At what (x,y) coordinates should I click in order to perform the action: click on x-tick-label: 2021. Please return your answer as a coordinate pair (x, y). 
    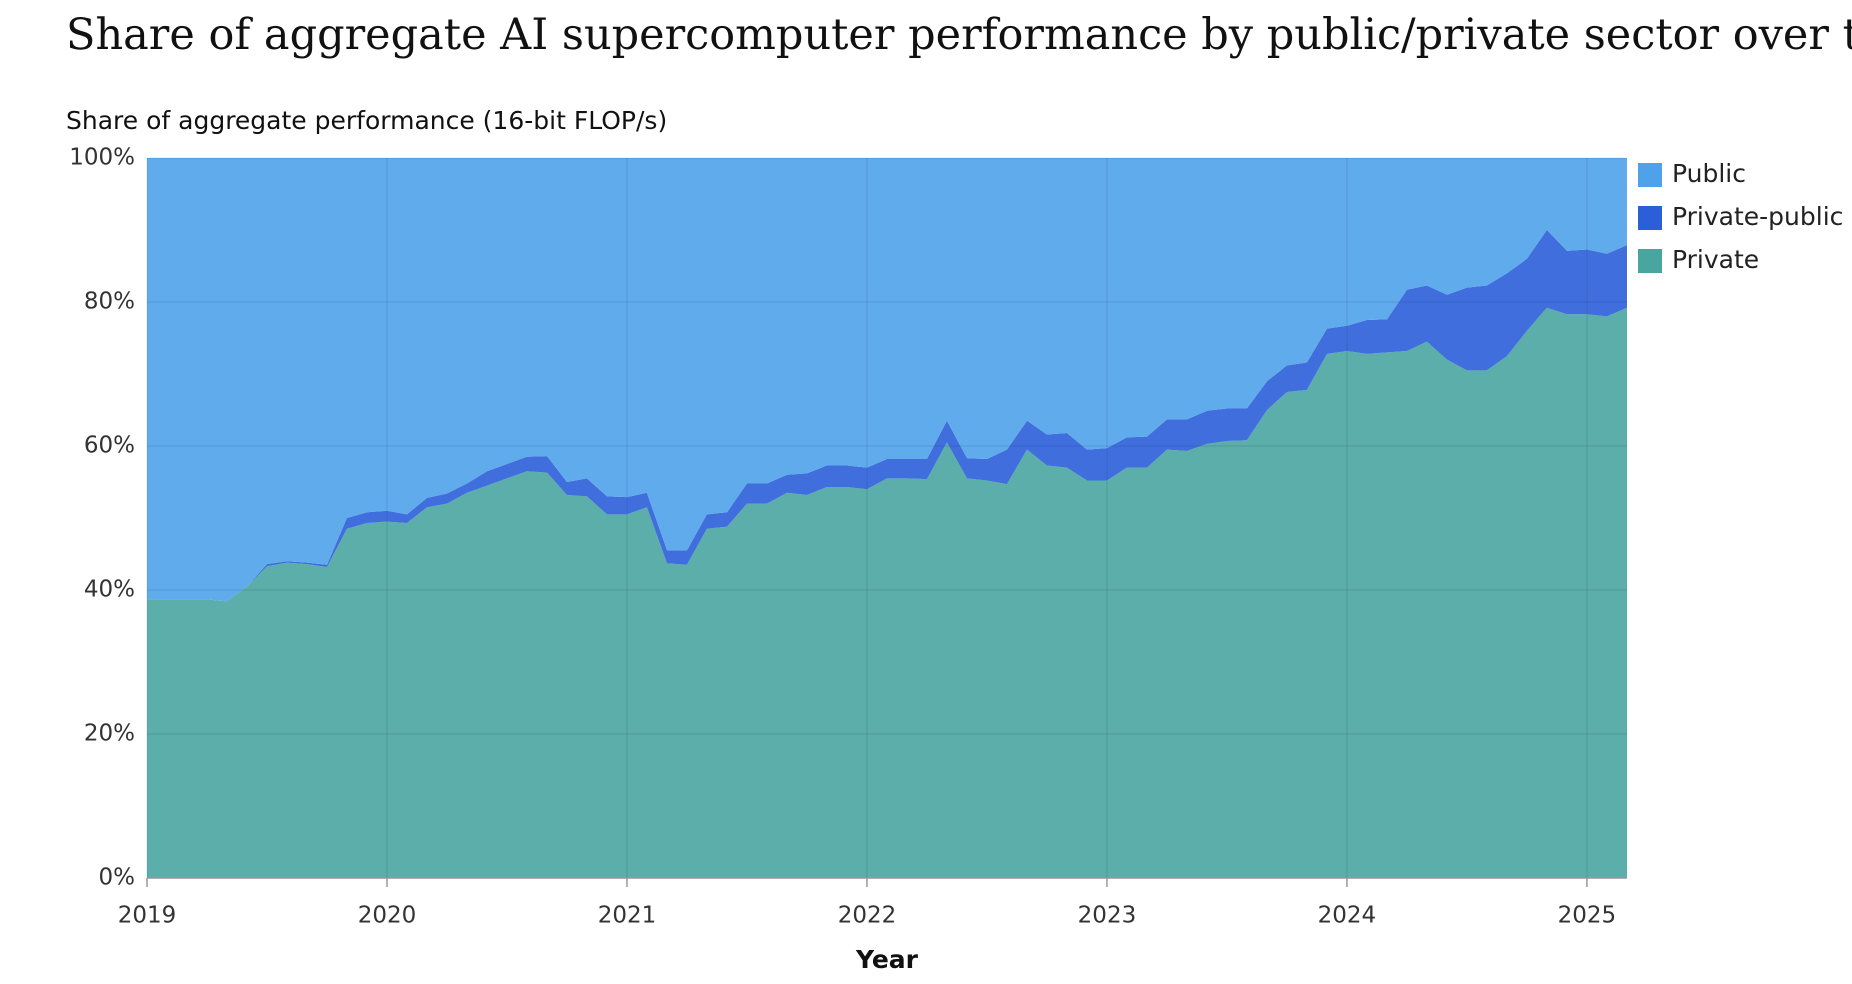
    Looking at the image, I should click on (627, 916).